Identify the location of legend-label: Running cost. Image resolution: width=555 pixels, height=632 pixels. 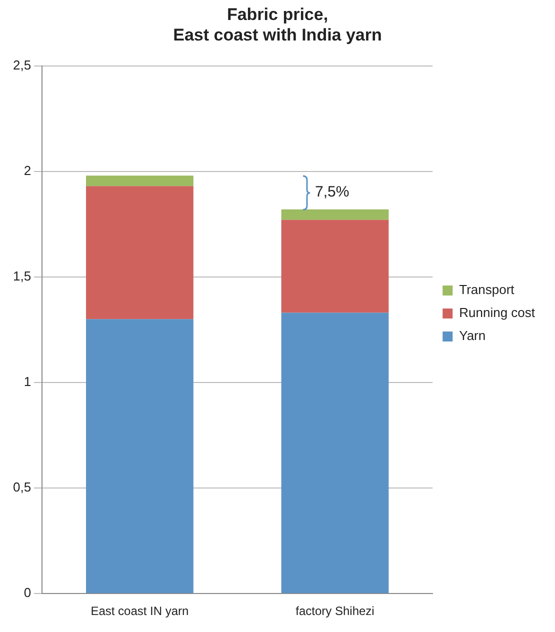
(497, 312).